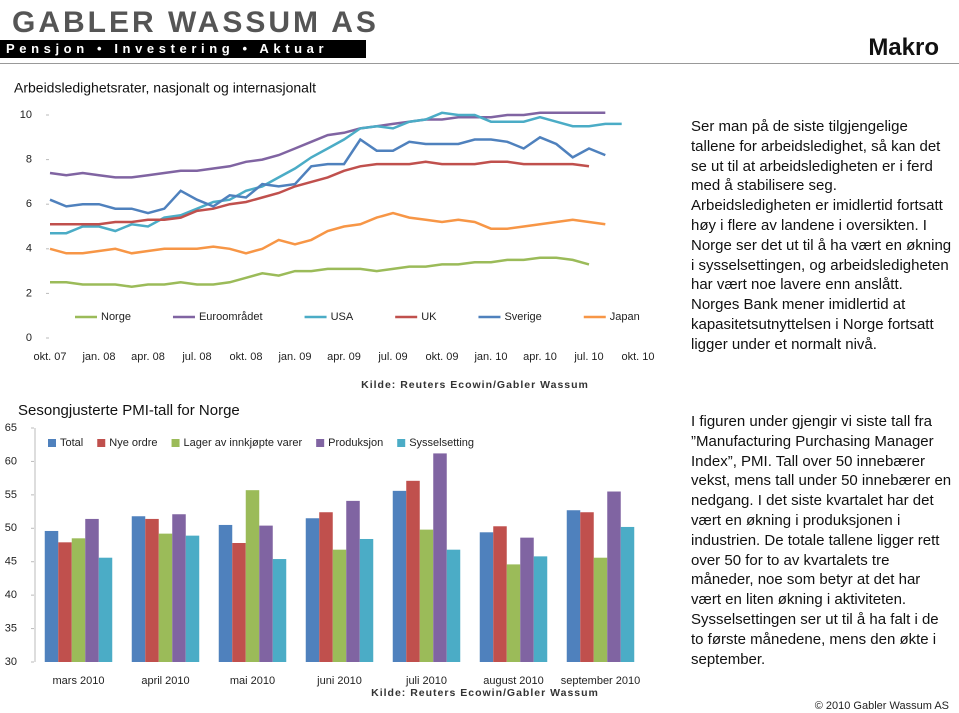  What do you see at coordinates (11, 461) in the screenshot?
I see `y-tick-label: 60` at bounding box center [11, 461].